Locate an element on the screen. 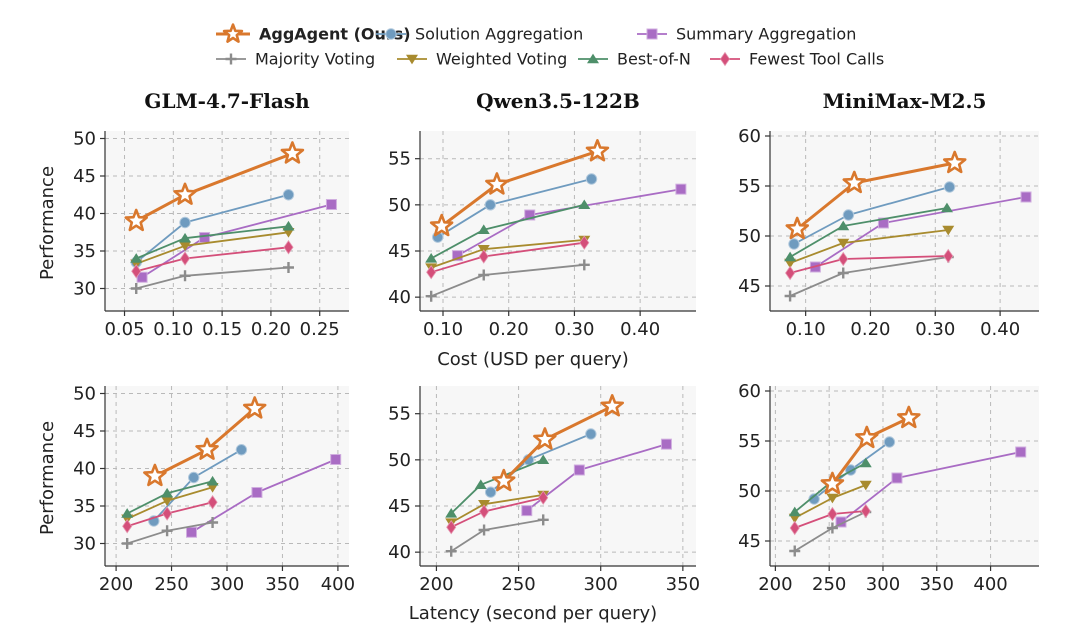  panel-5: 200 250 300 350 40 45 50 55 is located at coordinates (544, 490).